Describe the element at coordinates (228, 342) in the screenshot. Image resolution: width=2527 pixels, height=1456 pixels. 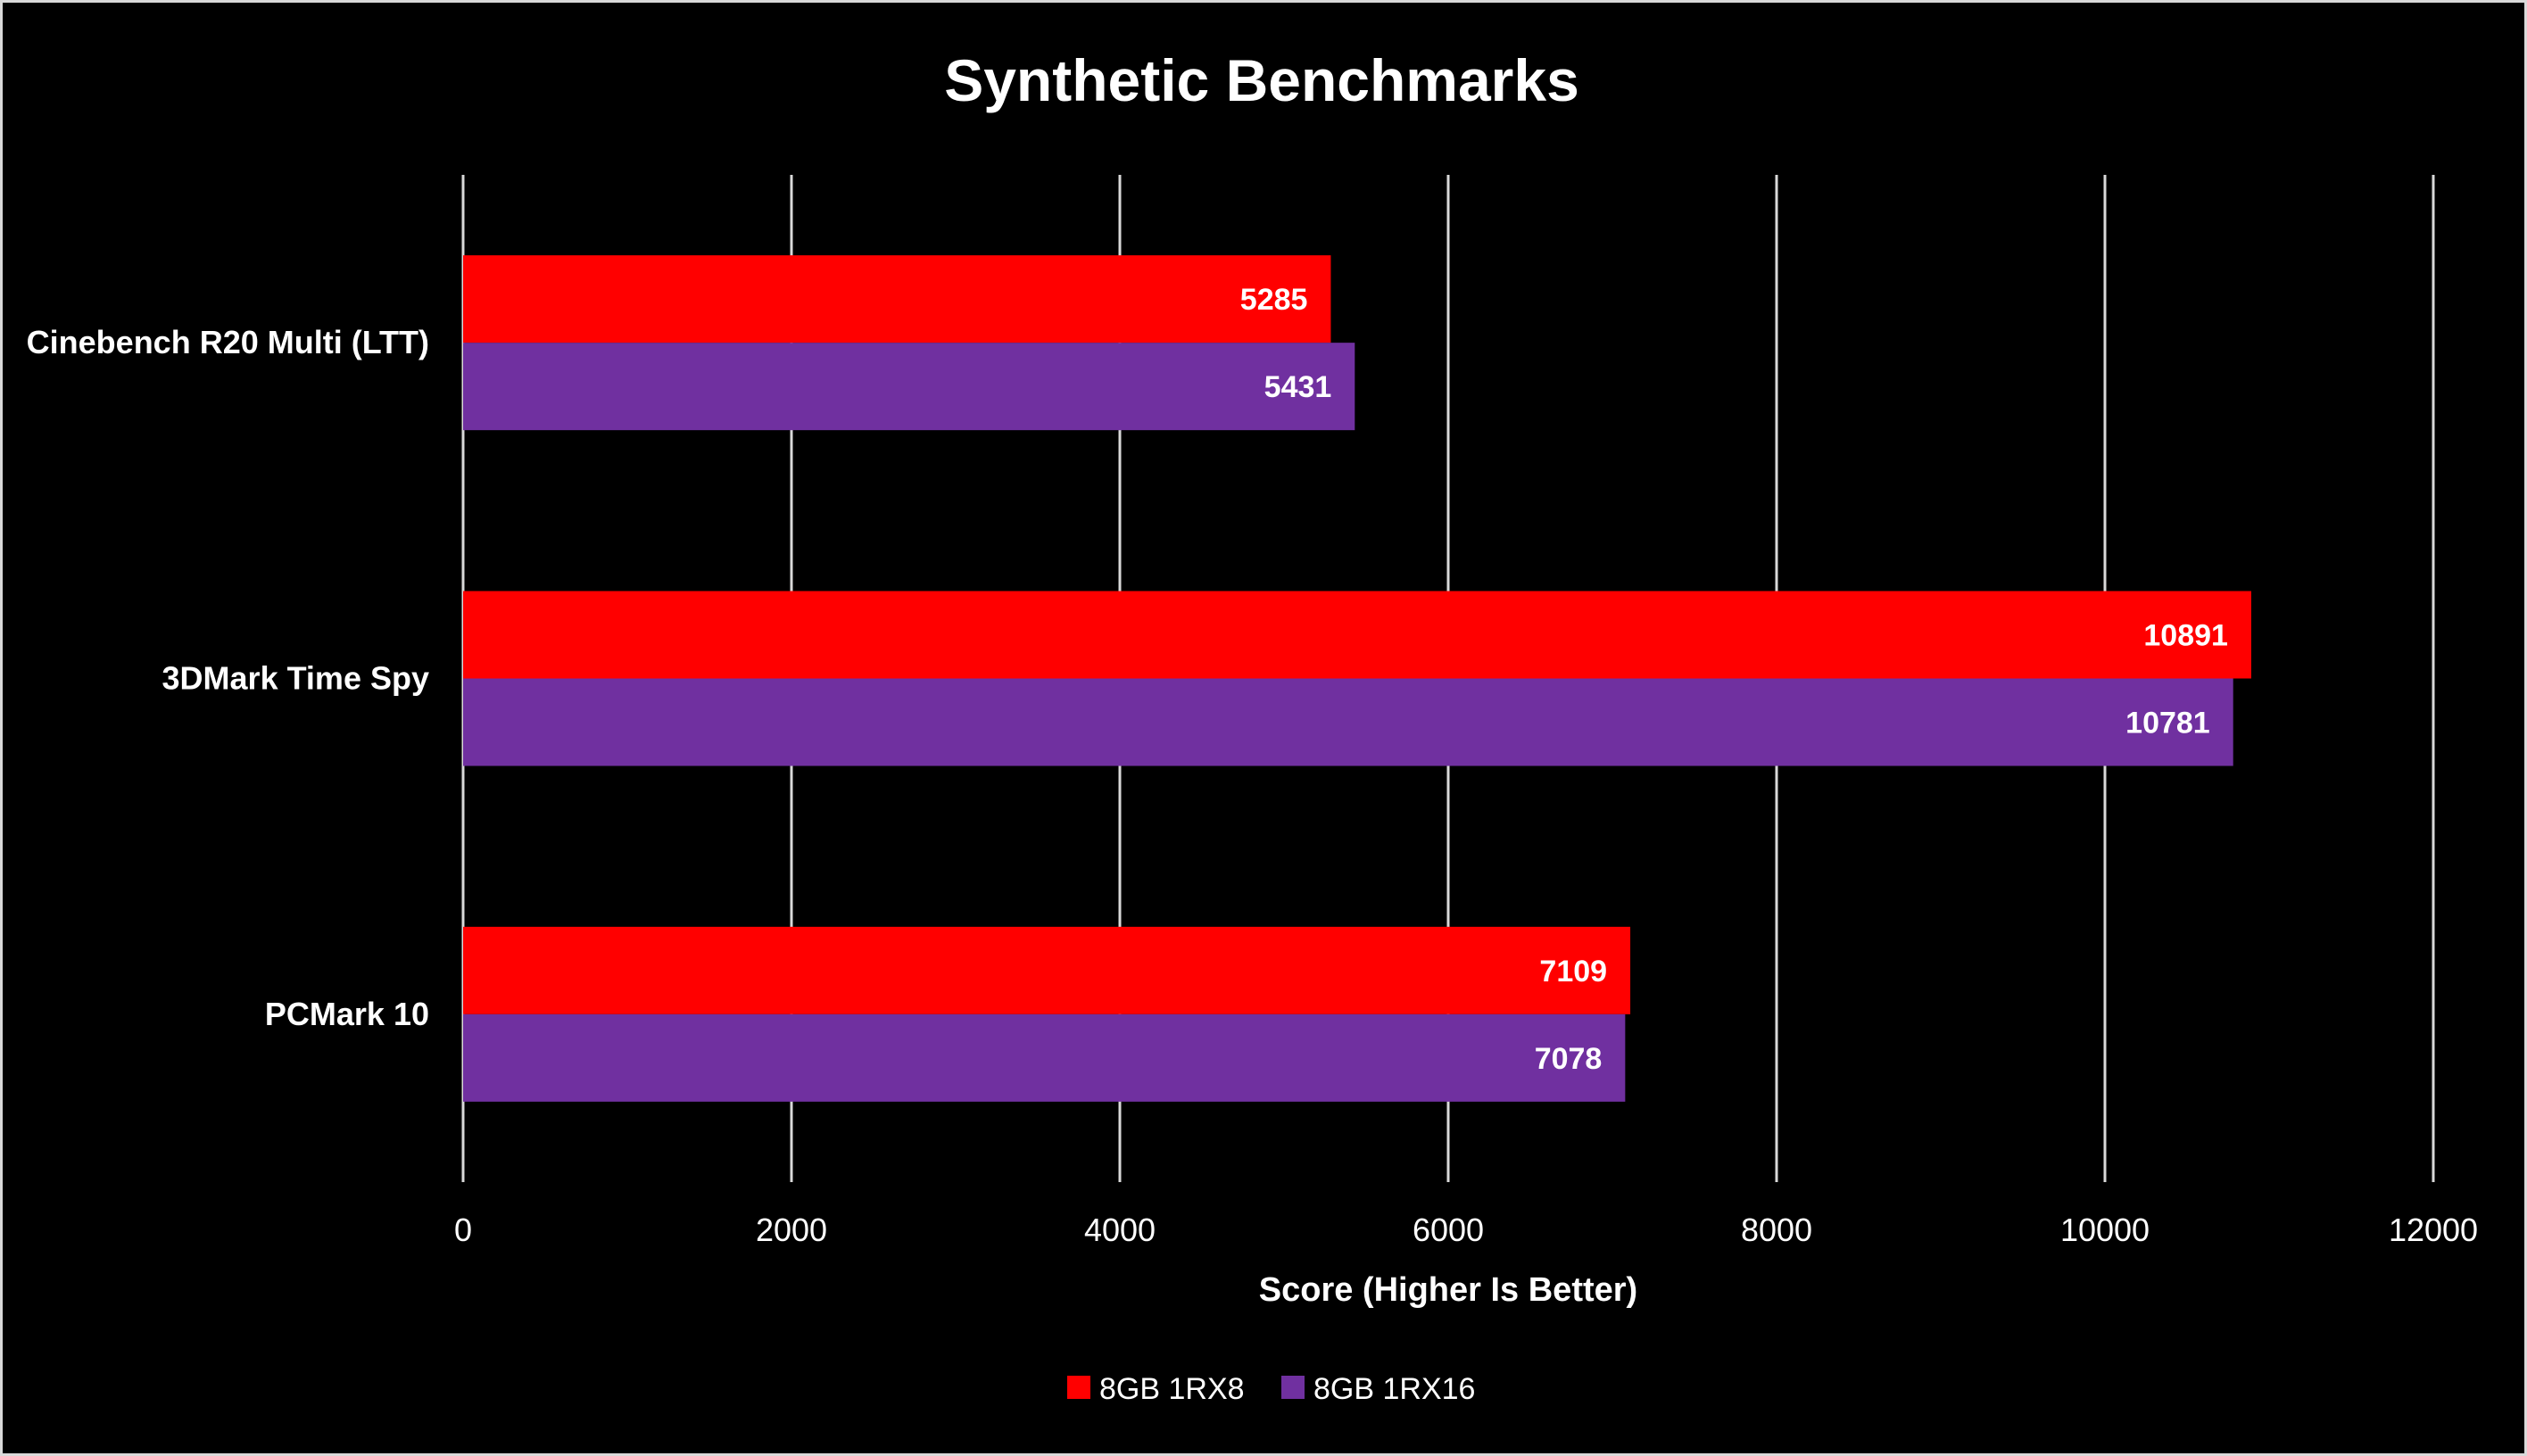
I see `category-label: Cinebench R20 Multi (LTT)` at that location.